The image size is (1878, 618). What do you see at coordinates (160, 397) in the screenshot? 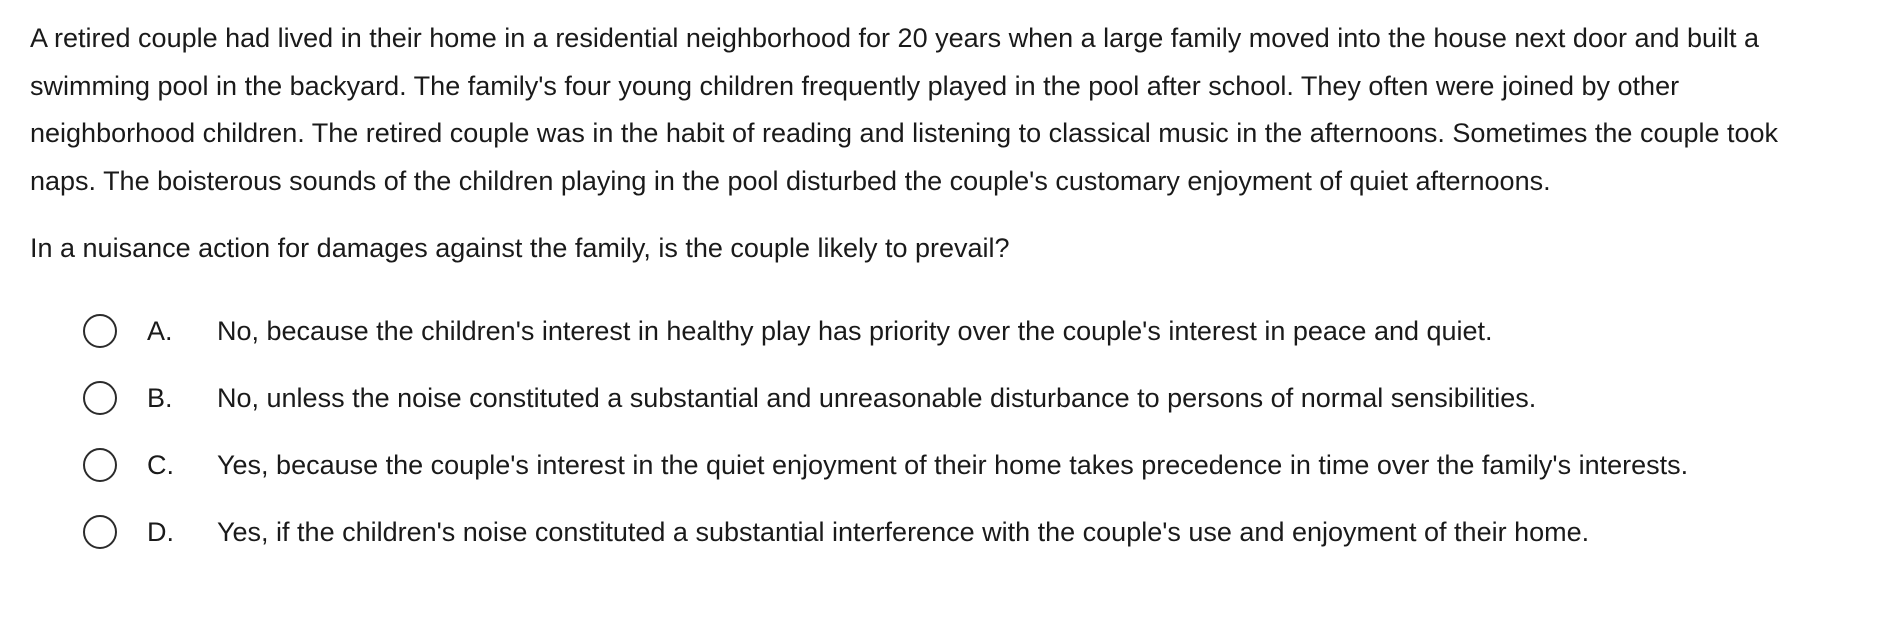
I see `option-letter: B.` at bounding box center [160, 397].